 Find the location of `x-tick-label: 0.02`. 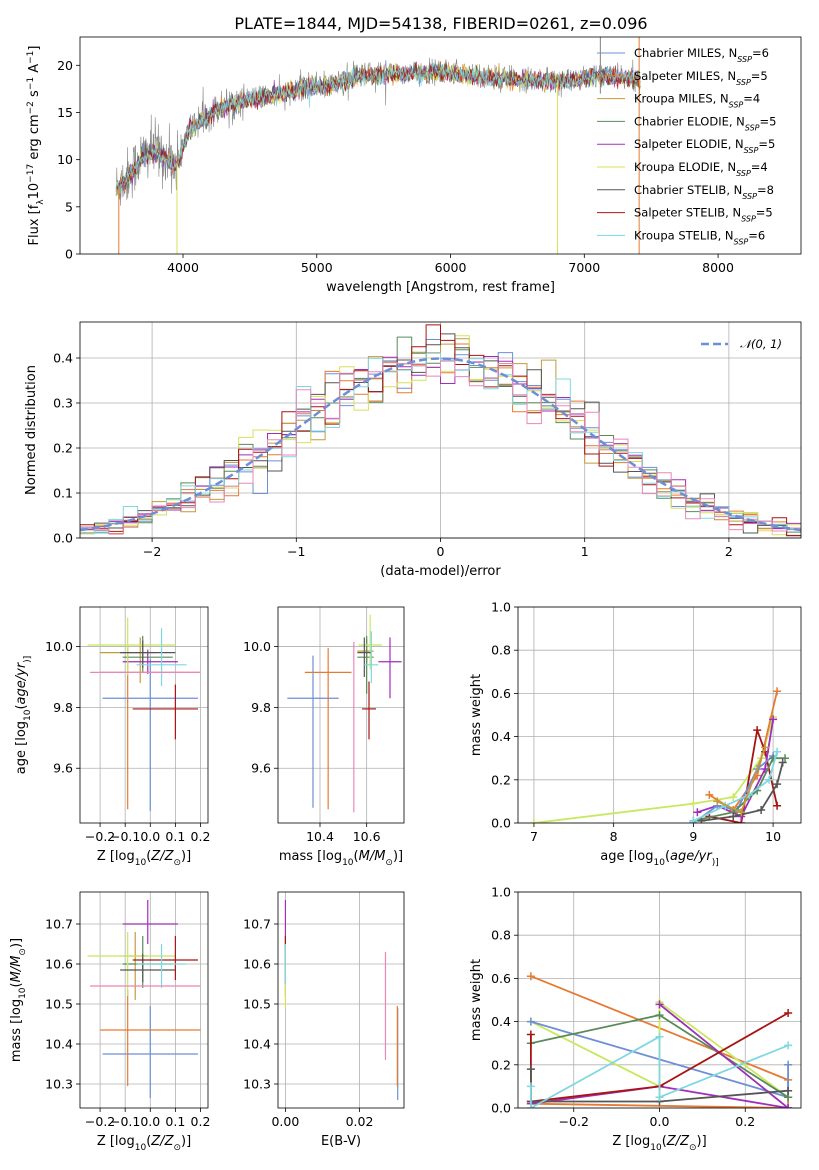

x-tick-label: 0.02 is located at coordinates (360, 1121).